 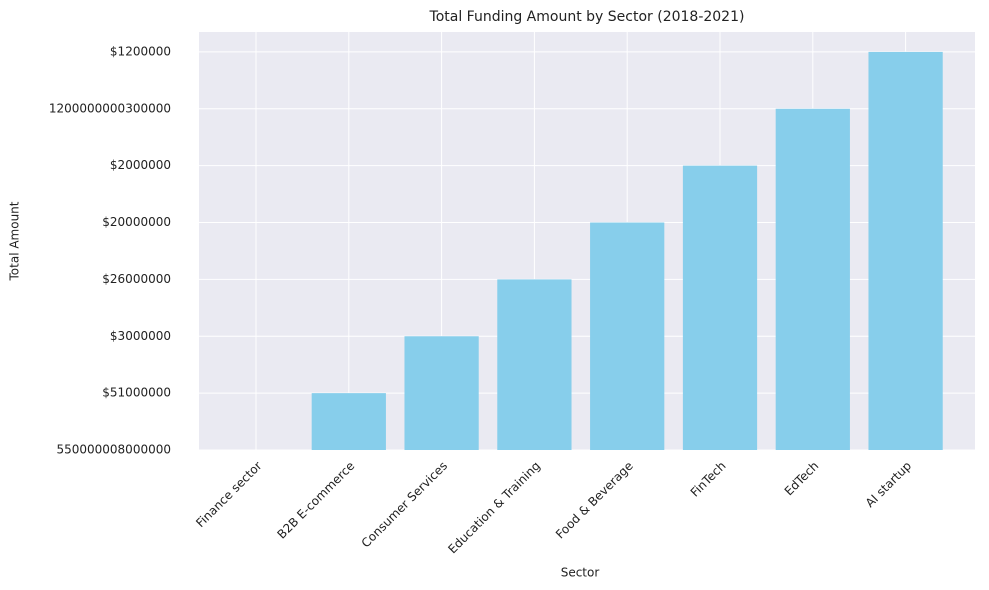 What do you see at coordinates (110, 108) in the screenshot?
I see `y-tick-label: 1200000000300000` at bounding box center [110, 108].